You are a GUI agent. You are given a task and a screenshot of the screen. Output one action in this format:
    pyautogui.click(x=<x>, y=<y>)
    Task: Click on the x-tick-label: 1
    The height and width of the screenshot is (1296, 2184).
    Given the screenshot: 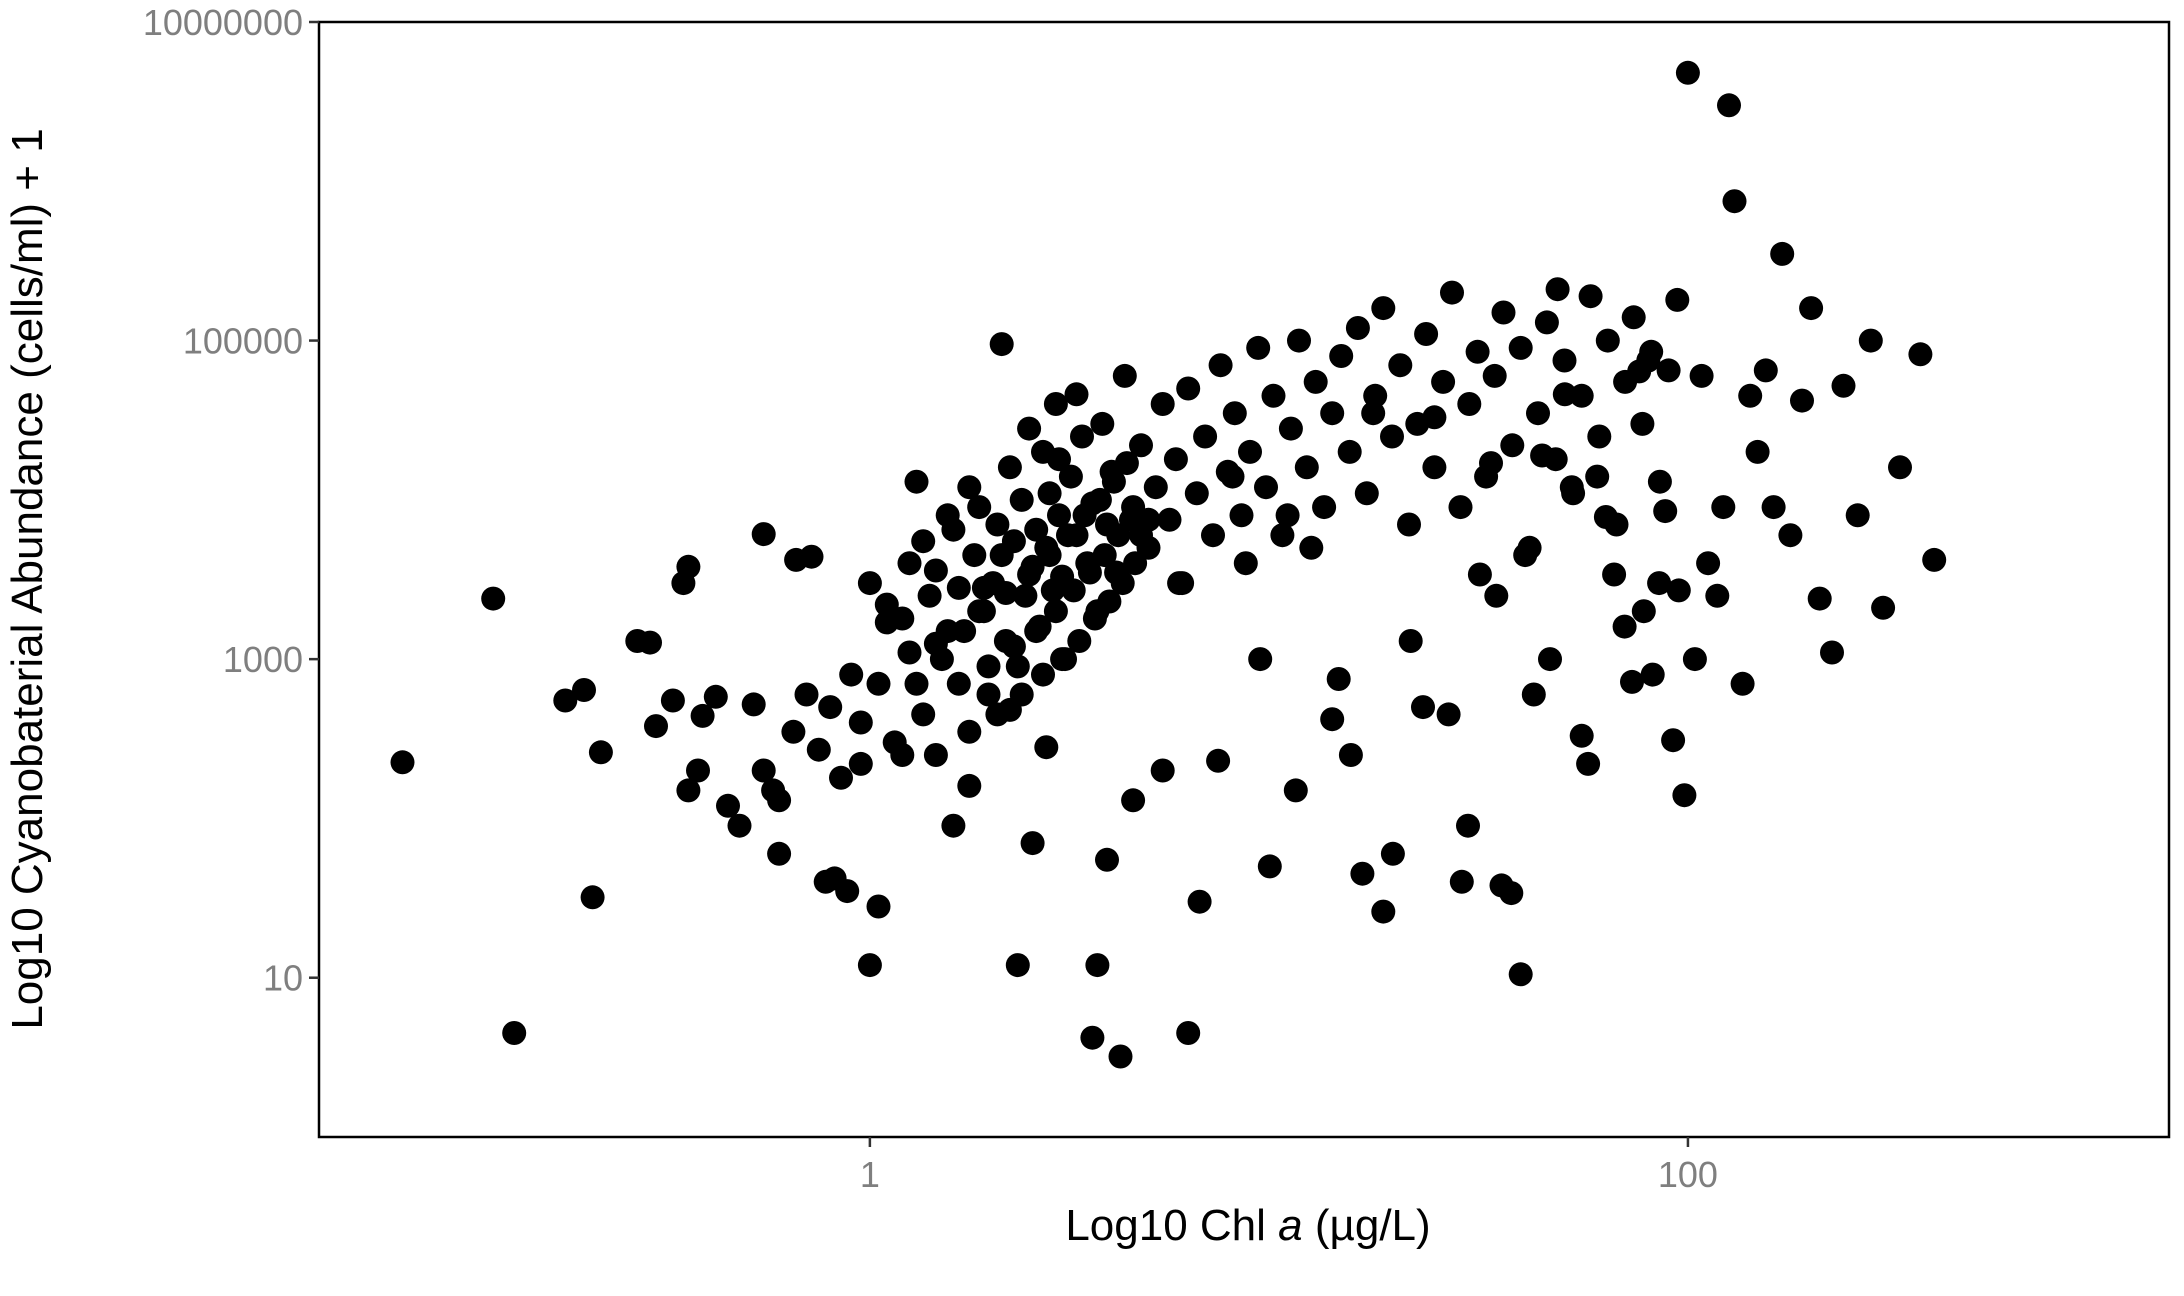 What is the action you would take?
    pyautogui.click(x=870, y=1174)
    